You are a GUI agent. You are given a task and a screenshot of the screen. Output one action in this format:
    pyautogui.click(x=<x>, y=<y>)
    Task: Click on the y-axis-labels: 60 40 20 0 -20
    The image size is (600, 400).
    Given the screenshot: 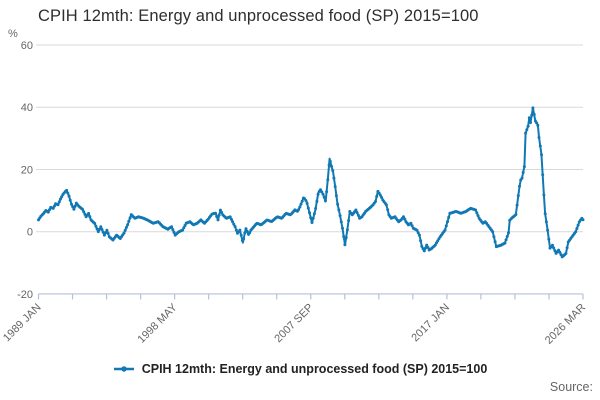 What is the action you would take?
    pyautogui.click(x=25, y=170)
    